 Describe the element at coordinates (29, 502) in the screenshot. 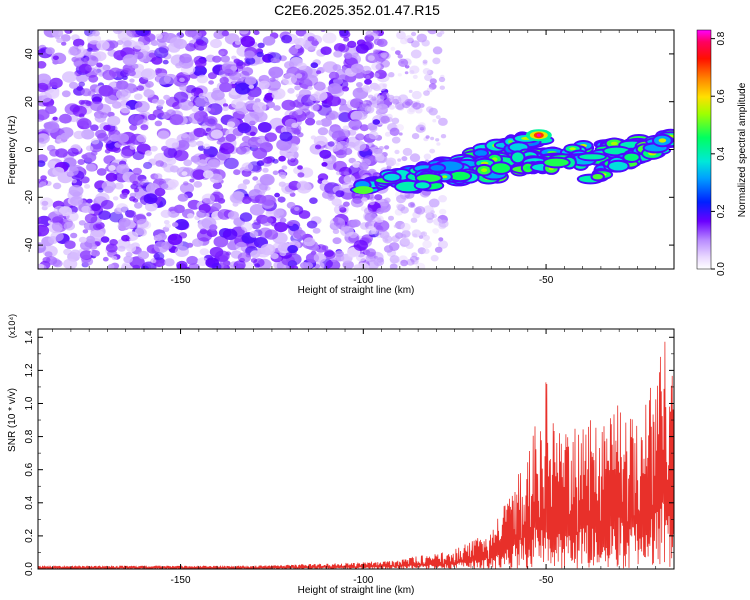

I see `y-tick-label: 0.4` at that location.